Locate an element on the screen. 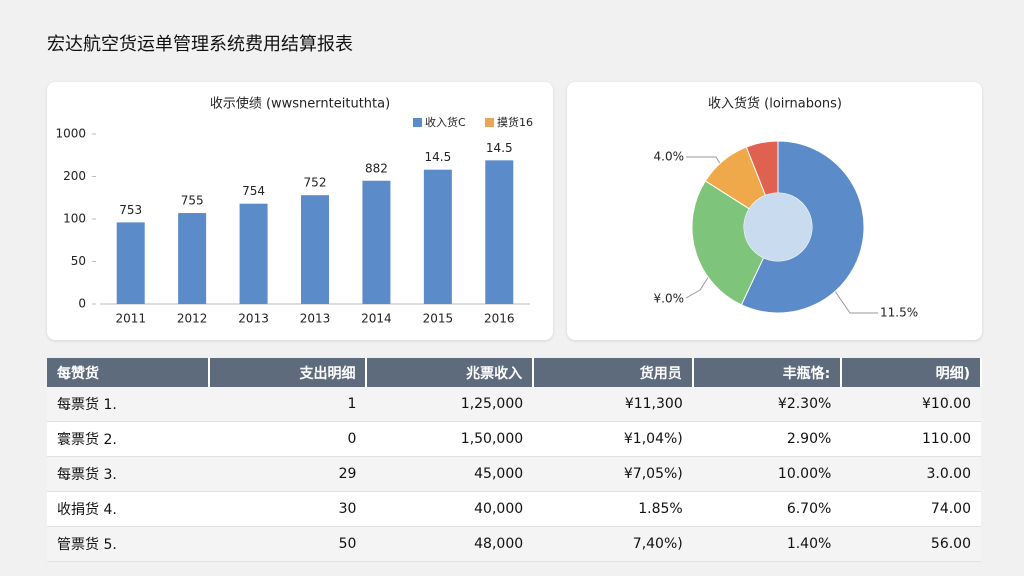 This screenshot has width=1024, height=576. table-cell: ¥11,300 is located at coordinates (613, 404).